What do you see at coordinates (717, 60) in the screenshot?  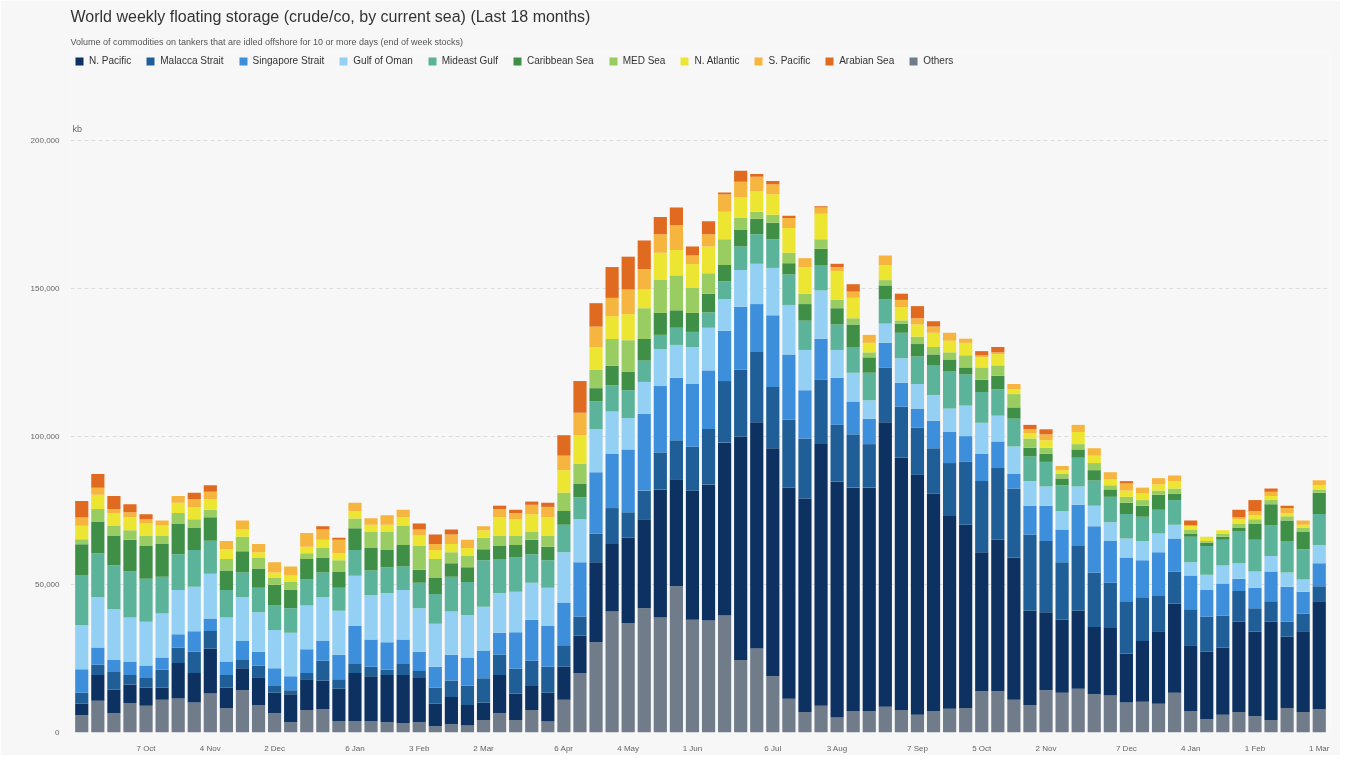 I see `legend-label: N. Atlantic` at bounding box center [717, 60].